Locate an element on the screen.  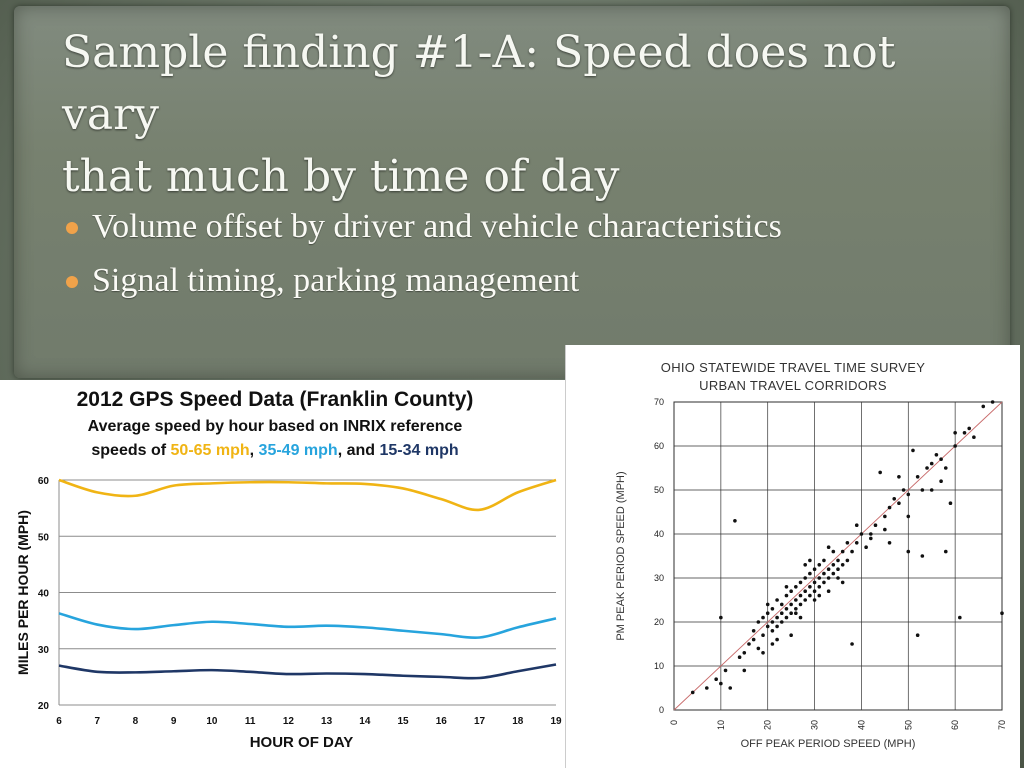
y-tick-label: 50 is located at coordinates (44, 537).